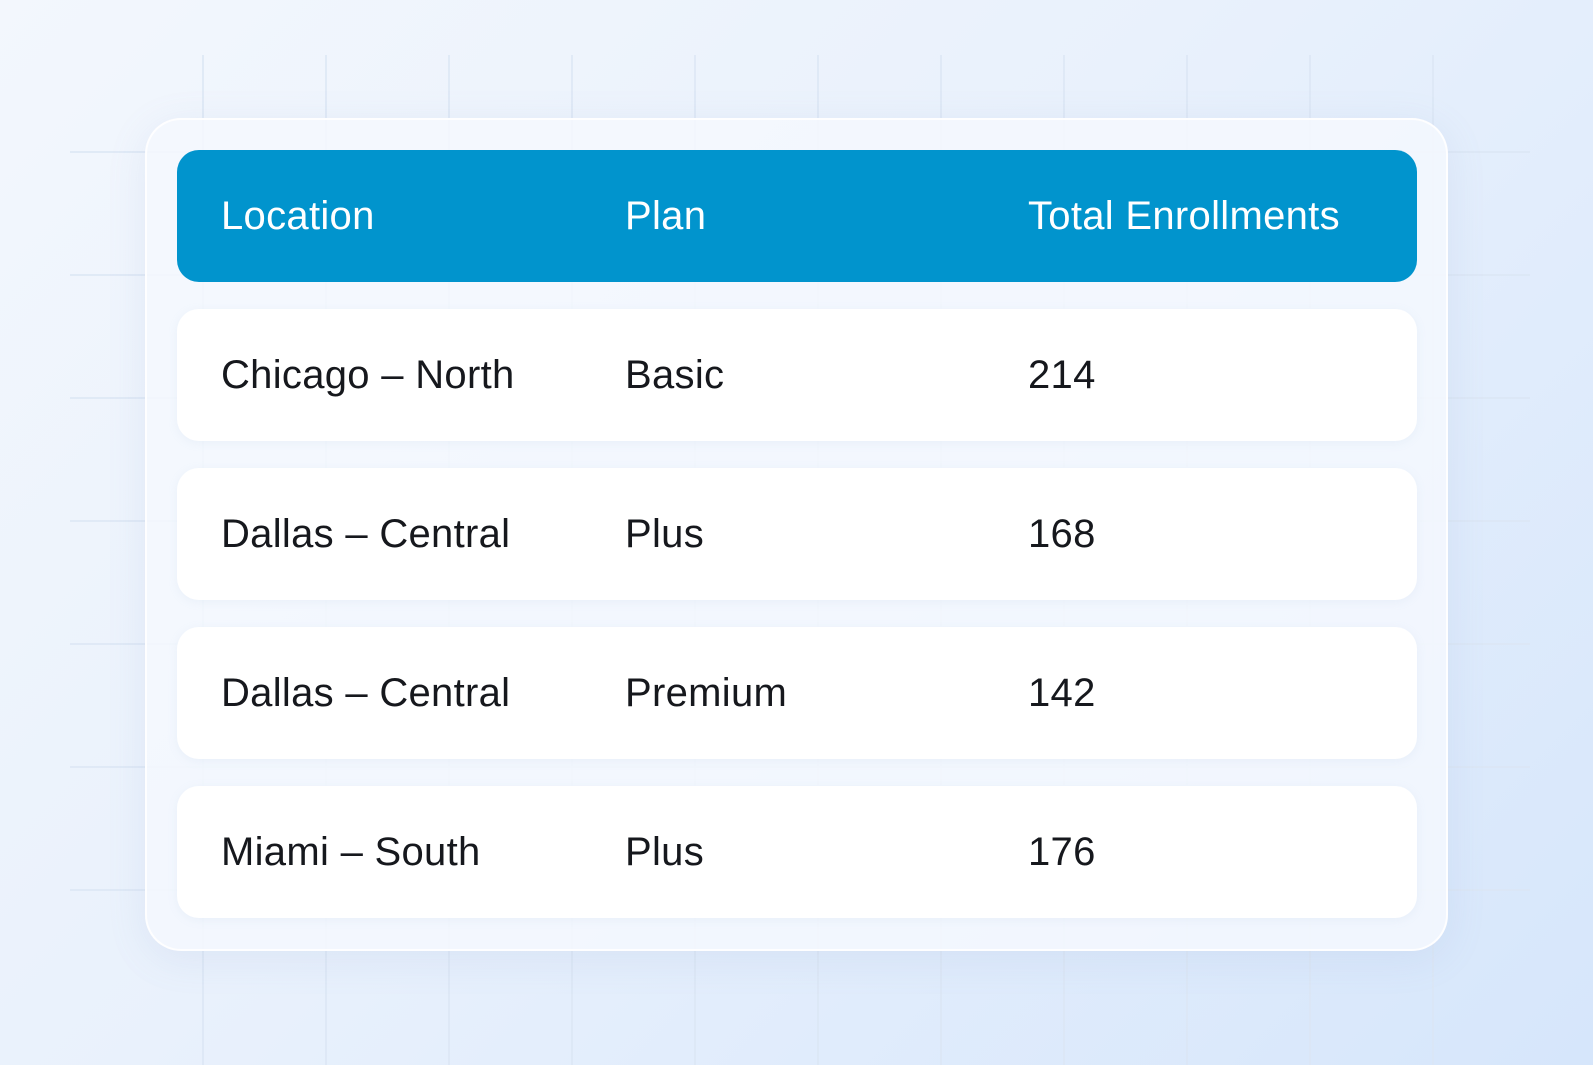 The image size is (1593, 1065). I want to click on table-row: Chicago – North Basic 214, so click(797, 375).